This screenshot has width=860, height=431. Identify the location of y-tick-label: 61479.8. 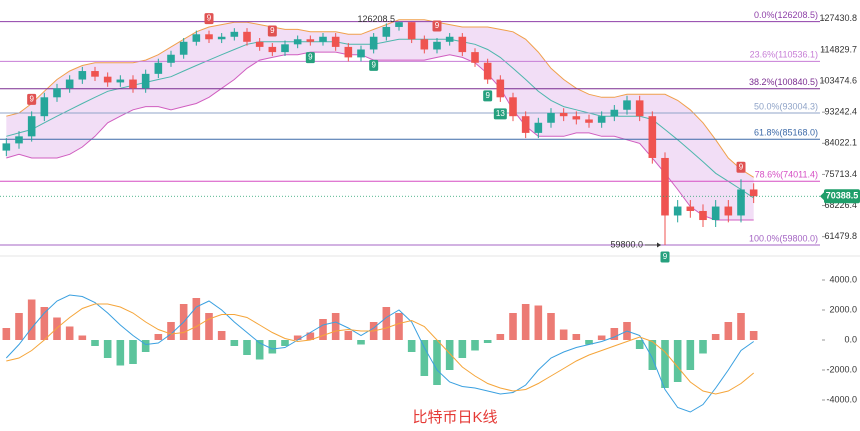
(840, 236).